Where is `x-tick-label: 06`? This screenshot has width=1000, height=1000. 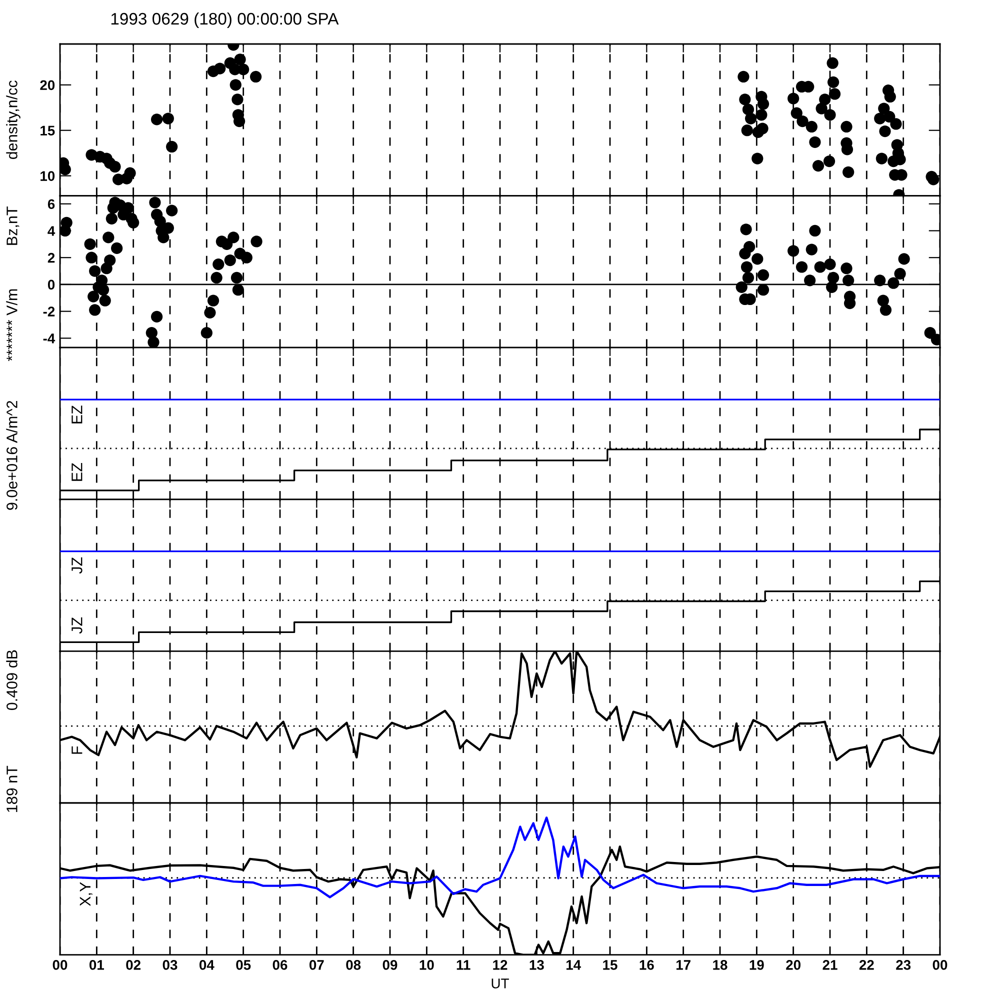
x-tick-label: 06 is located at coordinates (280, 965).